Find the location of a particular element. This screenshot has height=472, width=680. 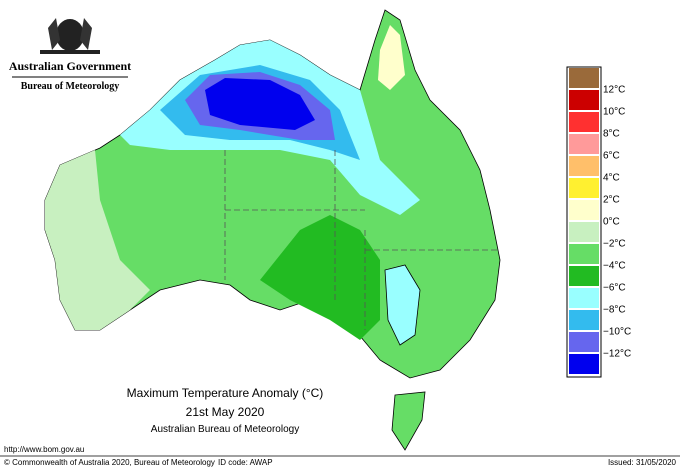

legend-label: 8°C is located at coordinates (611, 134).